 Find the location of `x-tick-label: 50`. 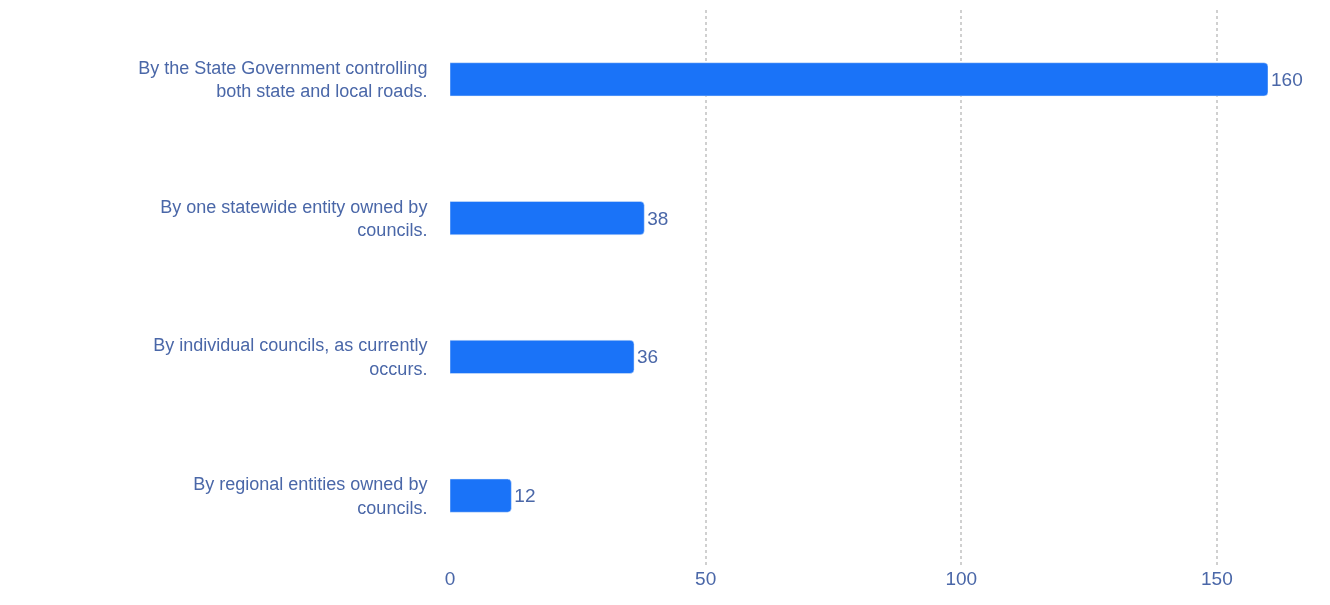

x-tick-label: 50 is located at coordinates (706, 578).